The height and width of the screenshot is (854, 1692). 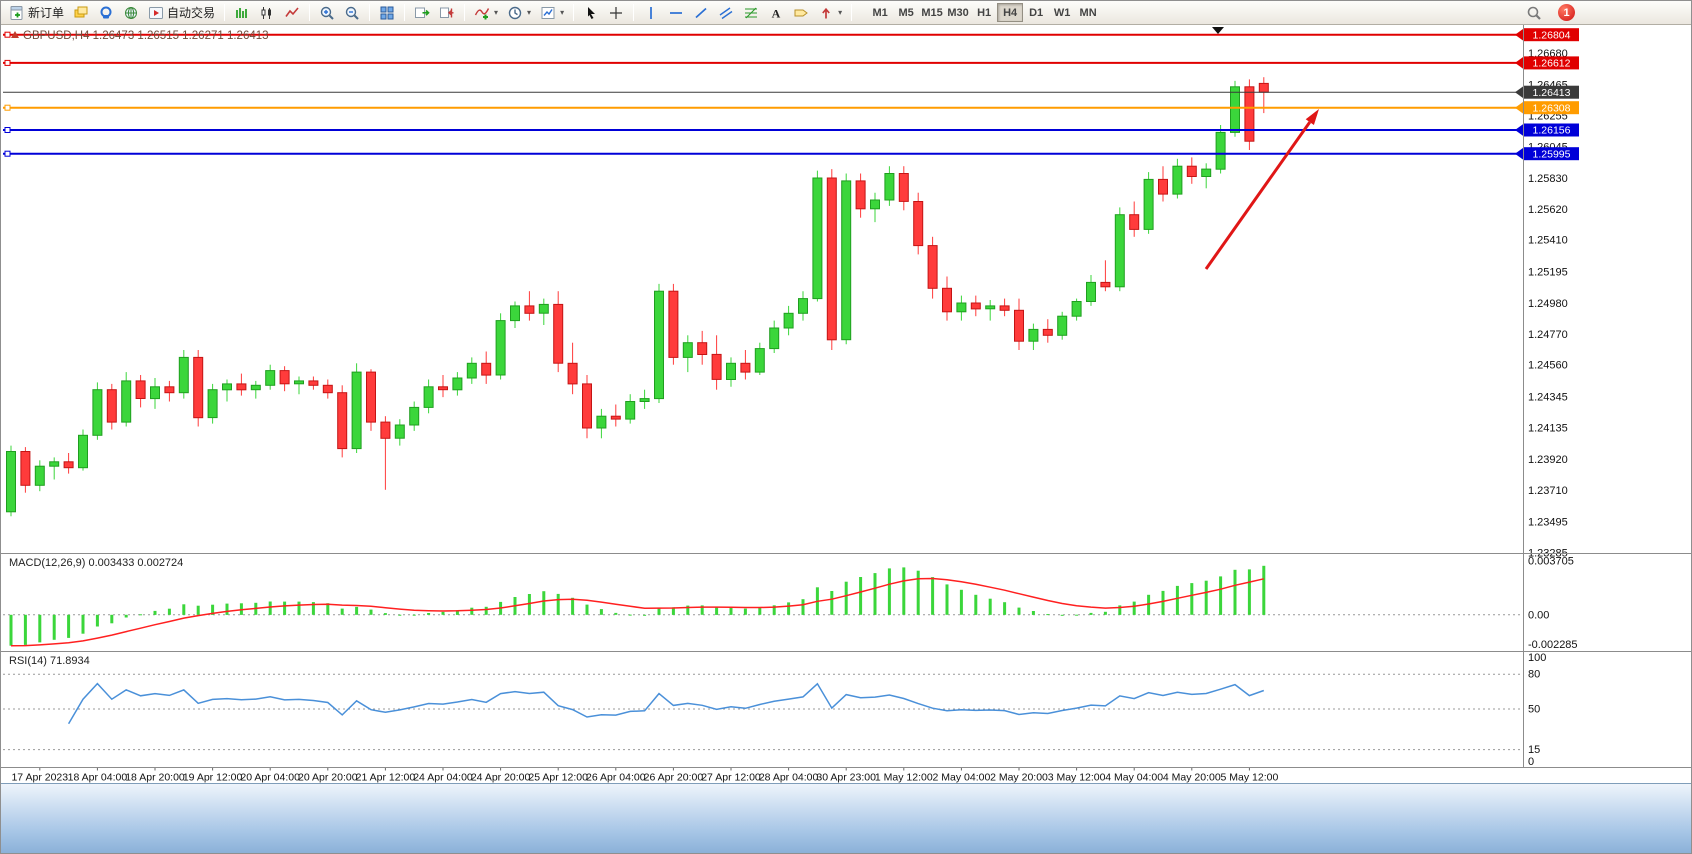 I want to click on text-button: A, so click(x=776, y=12).